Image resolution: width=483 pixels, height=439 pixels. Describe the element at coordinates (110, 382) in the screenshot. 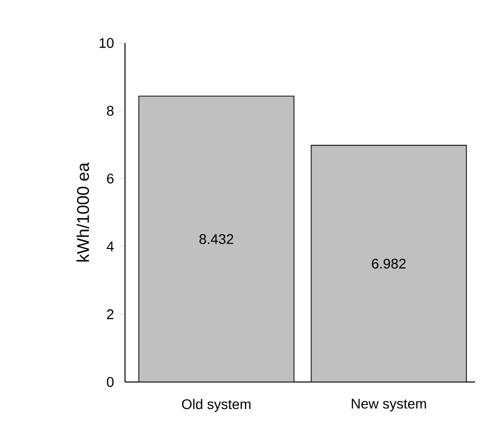

I see `y-tick-label: 0` at that location.